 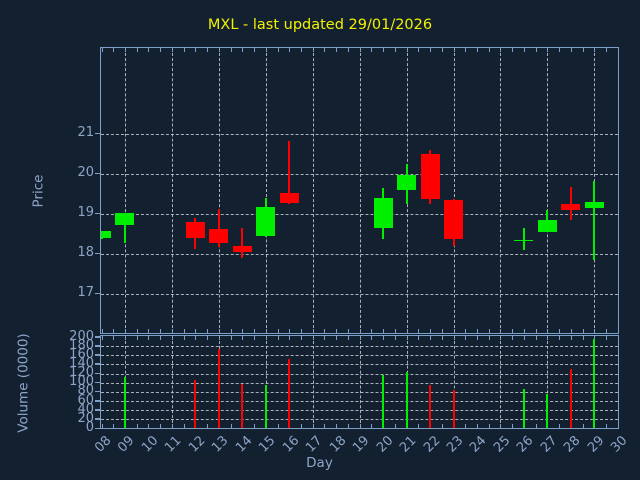 What do you see at coordinates (502, 444) in the screenshot?
I see `x-tick-label: 25` at bounding box center [502, 444].